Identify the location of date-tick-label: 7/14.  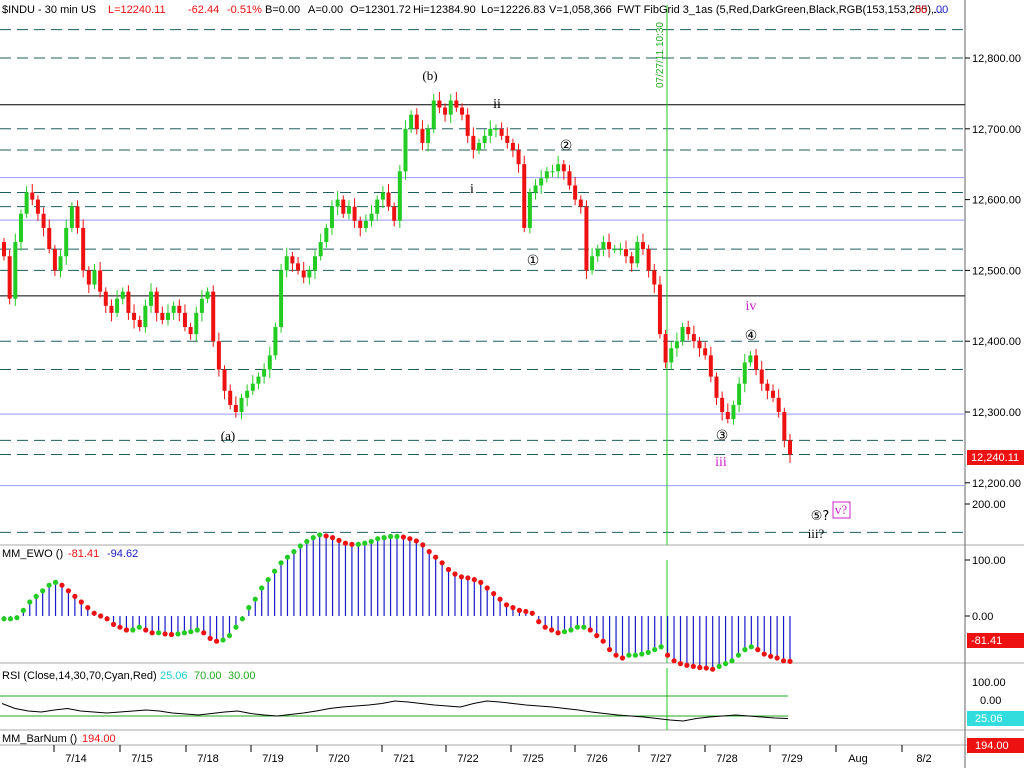
(75, 759).